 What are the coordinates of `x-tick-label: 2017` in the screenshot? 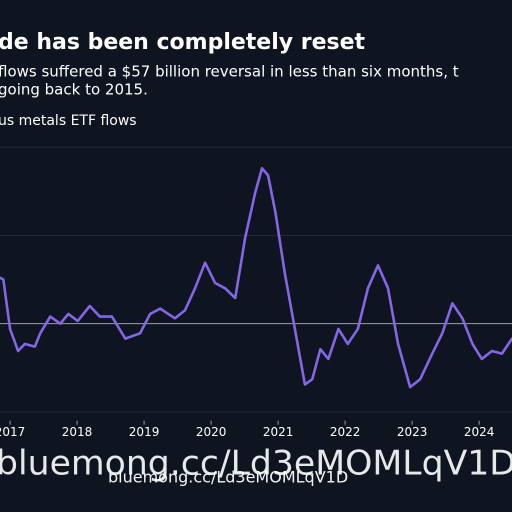 It's located at (12, 432).